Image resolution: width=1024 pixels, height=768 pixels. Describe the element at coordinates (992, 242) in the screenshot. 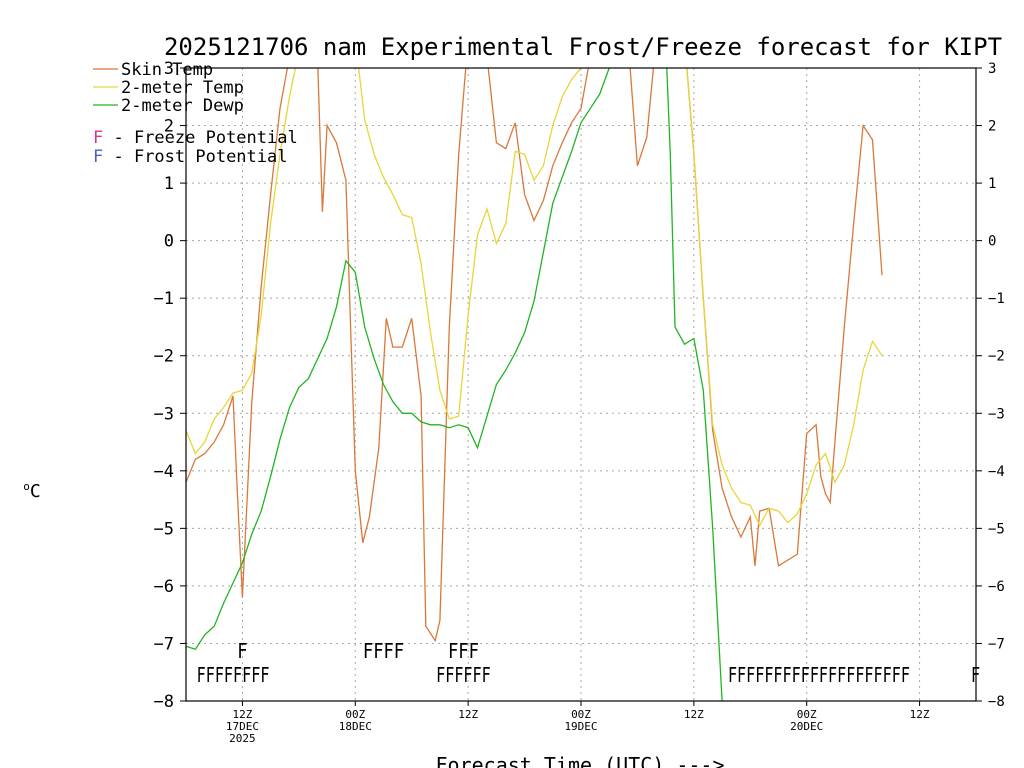

I see `y-tick-label-right: 0` at that location.